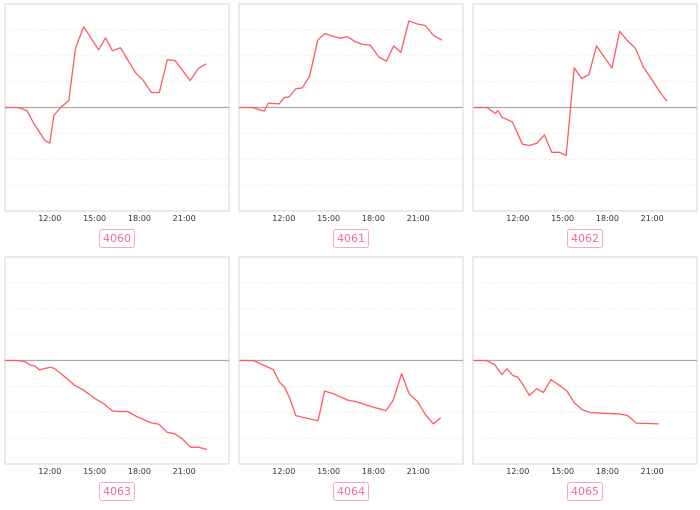  I want to click on chart-label-badge: 4063, so click(117, 491).